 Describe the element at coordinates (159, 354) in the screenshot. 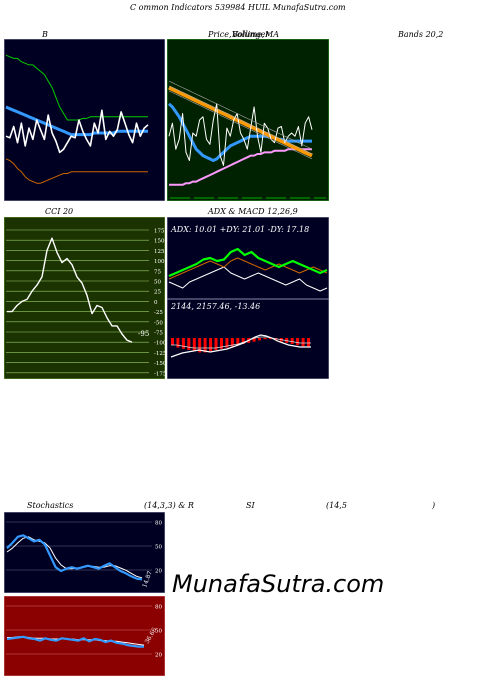

I see `cci-tick-label: -125` at that location.